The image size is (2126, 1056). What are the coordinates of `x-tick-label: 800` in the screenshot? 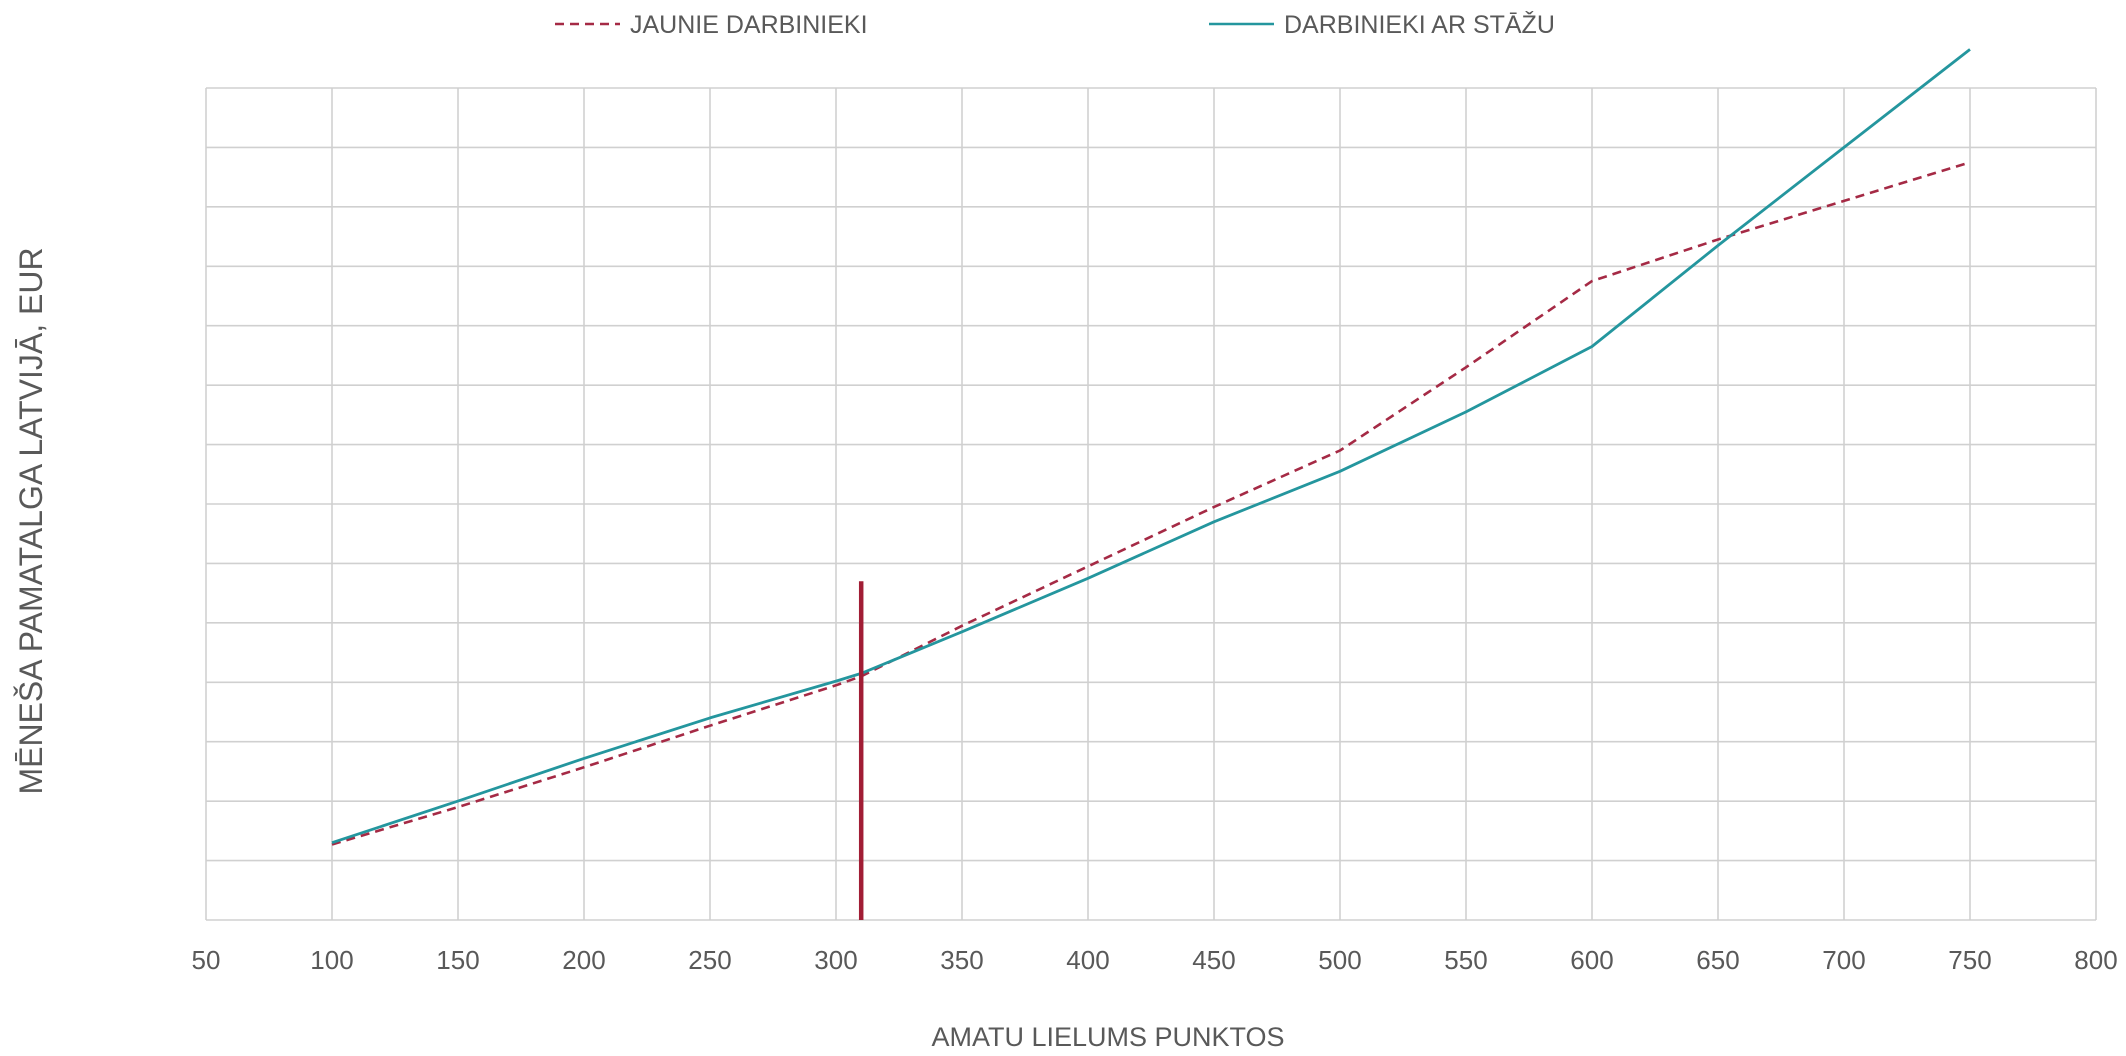 It's located at (2095, 960).